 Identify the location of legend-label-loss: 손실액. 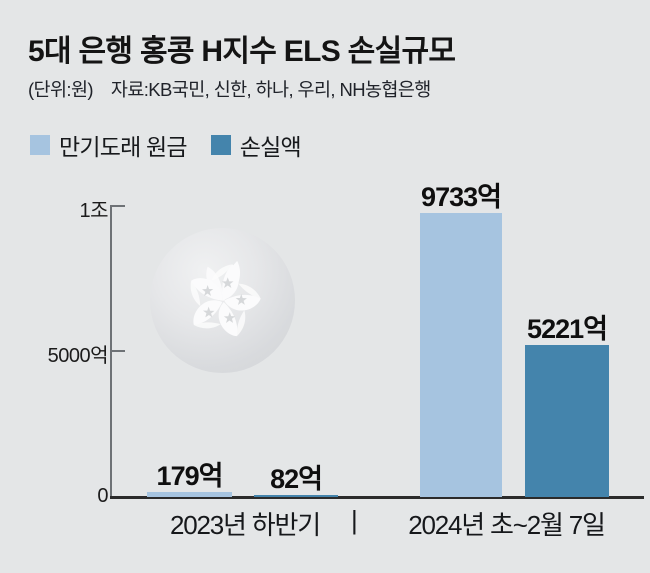
(270, 147).